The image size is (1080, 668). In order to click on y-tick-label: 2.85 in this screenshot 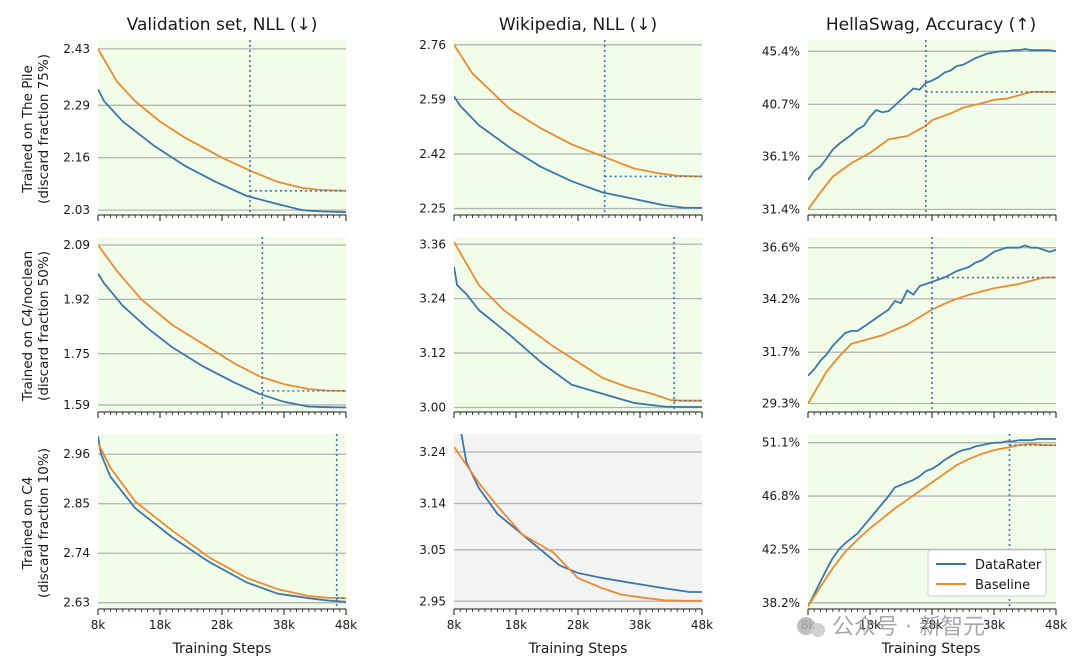, I will do `click(76, 504)`.